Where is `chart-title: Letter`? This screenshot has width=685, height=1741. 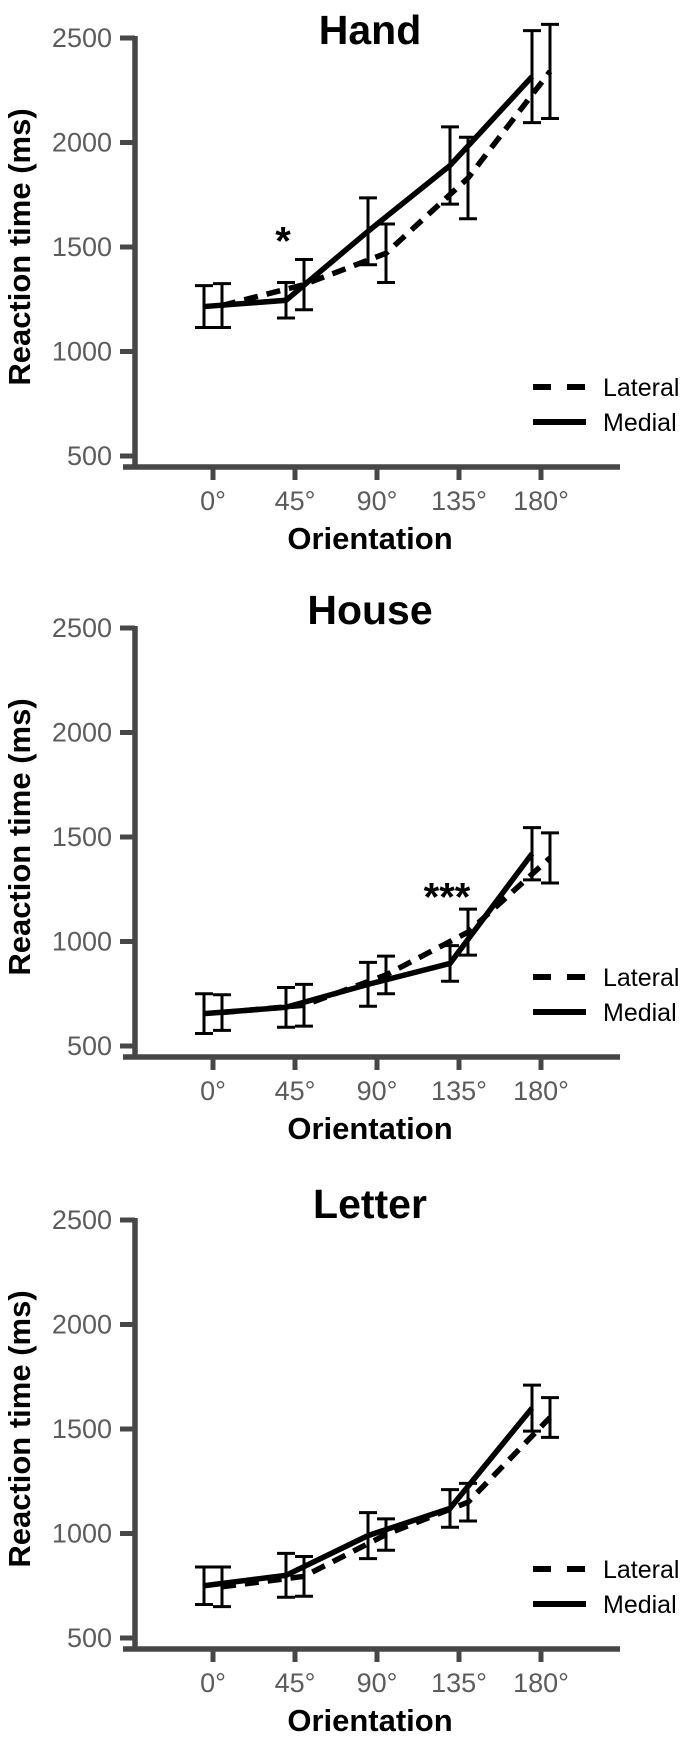
chart-title: Letter is located at coordinates (370, 1204).